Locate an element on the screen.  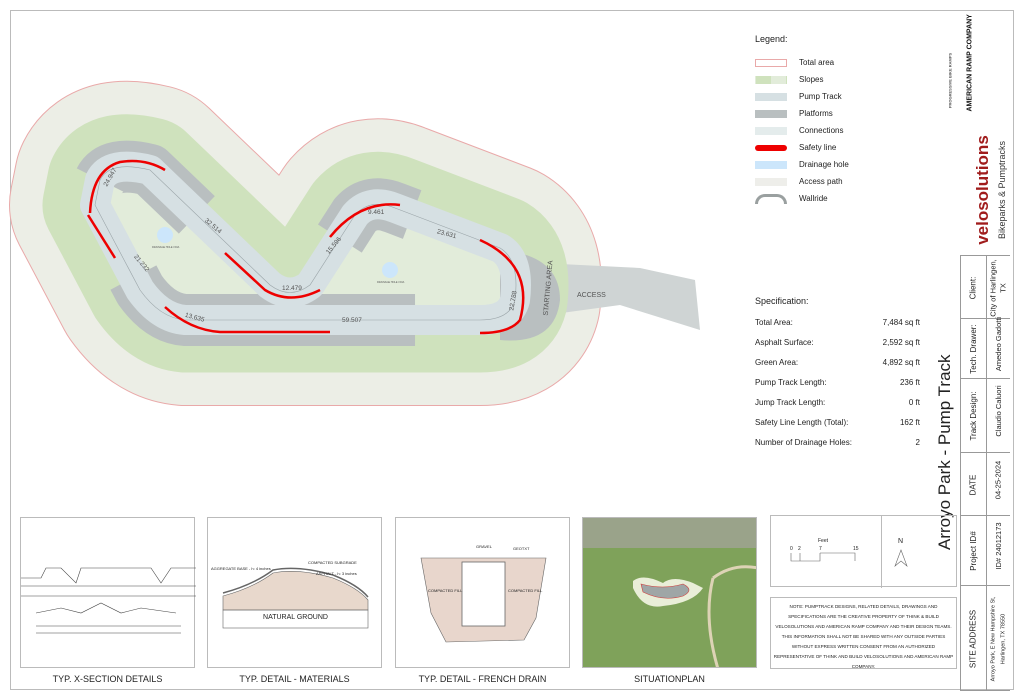
legend-label: Platforms is located at coordinates (816, 113).